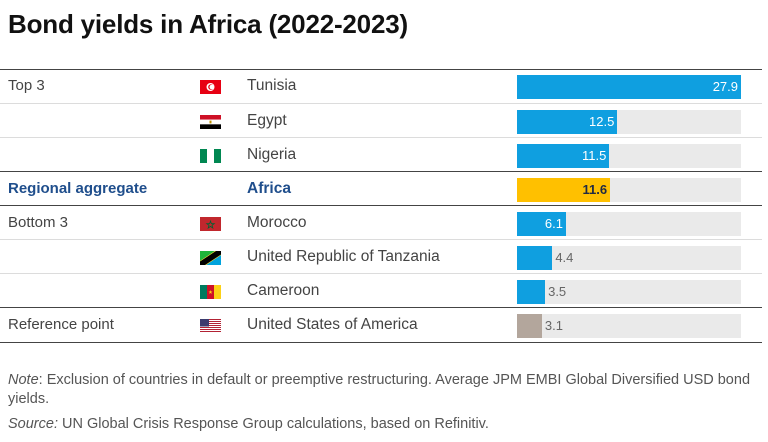  I want to click on table-top-rule, so click(381, 69).